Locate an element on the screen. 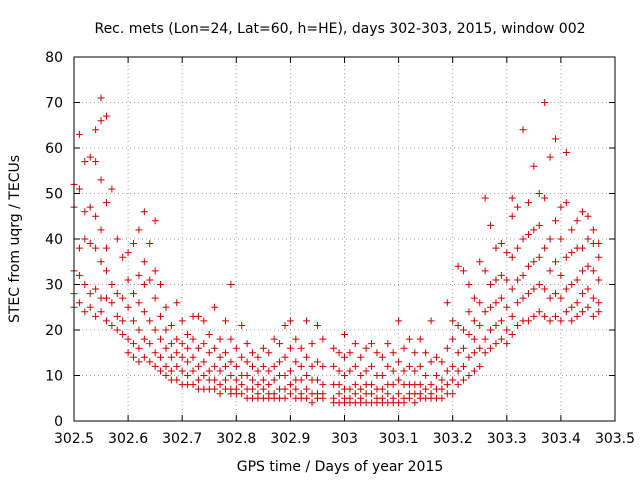 This screenshot has height=480, width=640. x-tick-label: 302.5 is located at coordinates (74, 439).